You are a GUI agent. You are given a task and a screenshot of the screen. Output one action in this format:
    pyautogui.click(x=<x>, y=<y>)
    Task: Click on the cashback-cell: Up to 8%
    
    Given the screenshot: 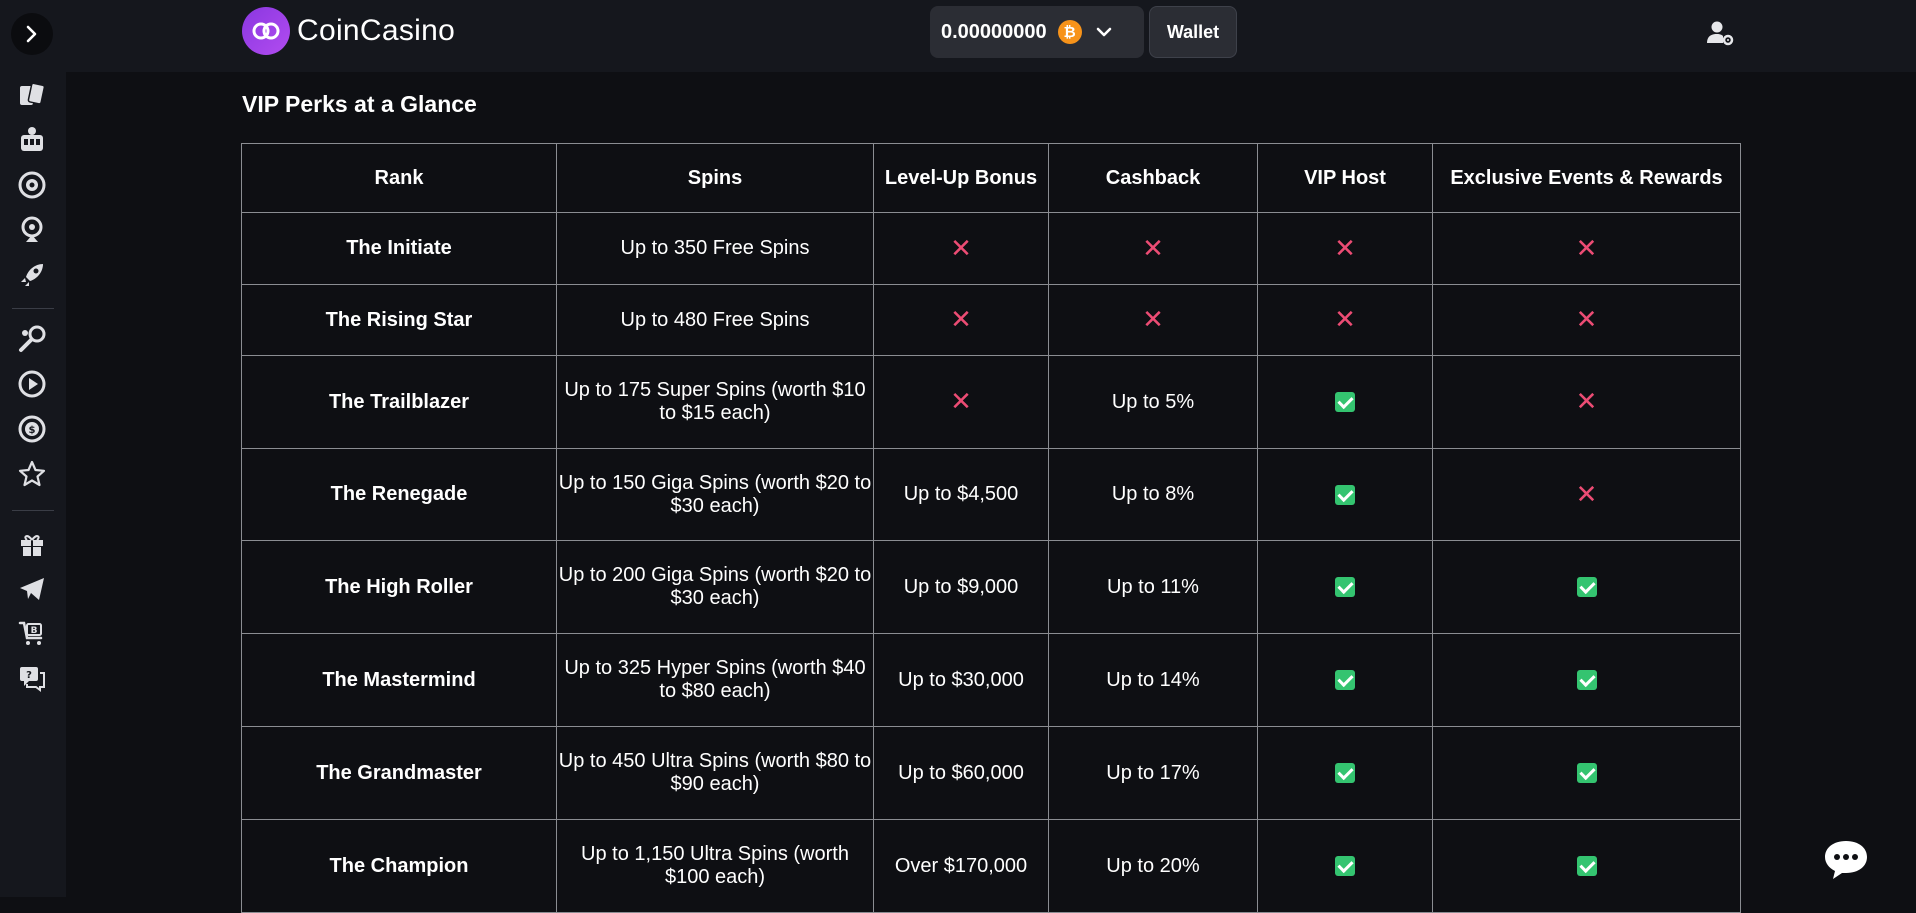 What is the action you would take?
    pyautogui.click(x=1153, y=494)
    